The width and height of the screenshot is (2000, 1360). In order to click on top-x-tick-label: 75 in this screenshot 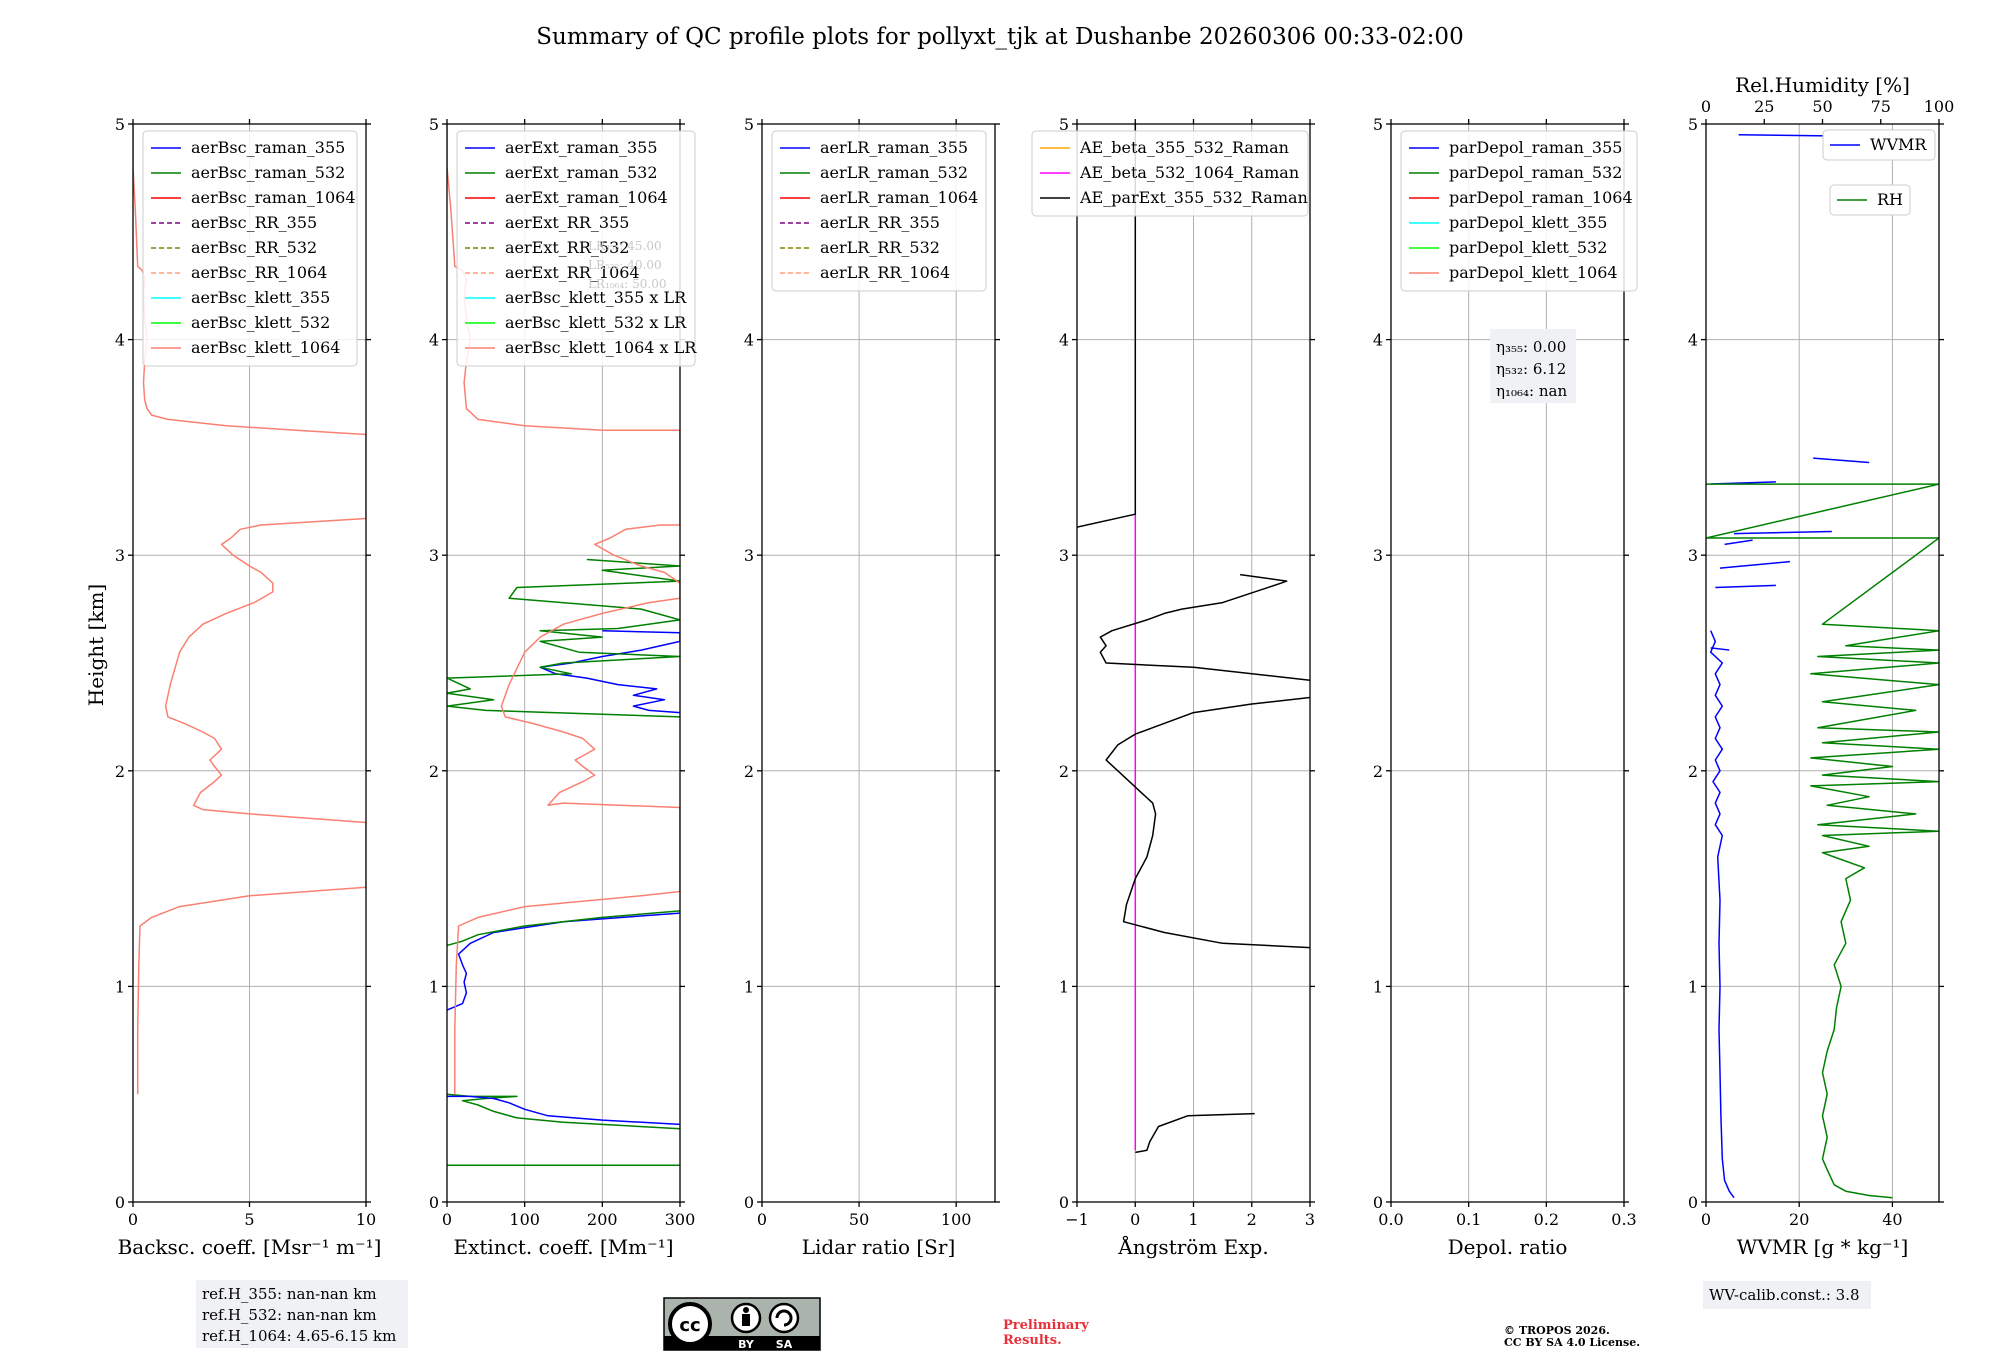, I will do `click(1881, 106)`.